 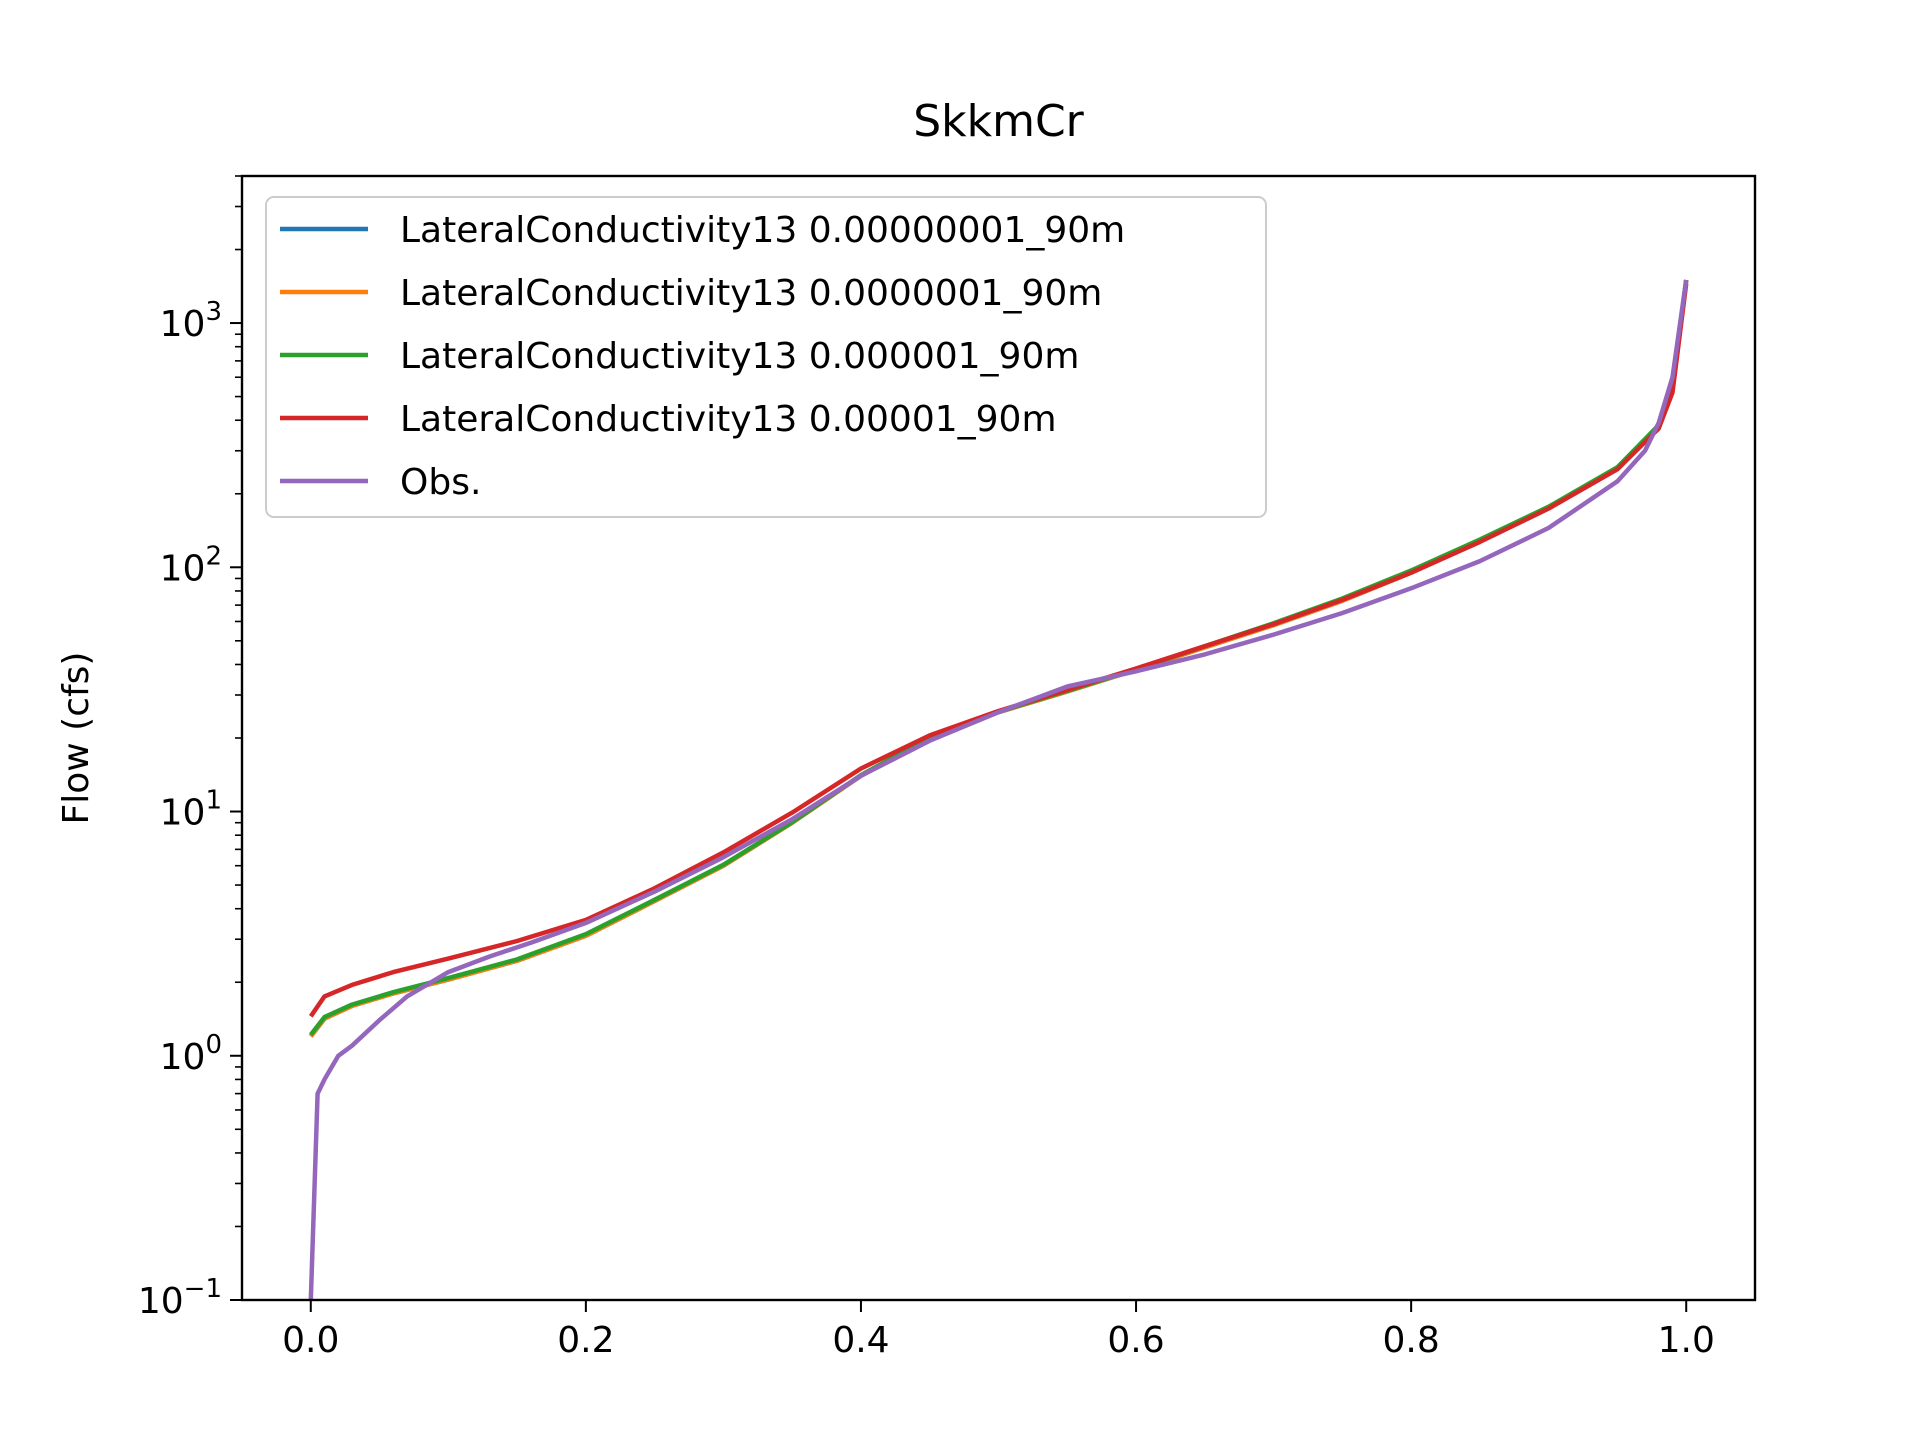 I want to click on x-tick-label: 0.6, so click(x=1135, y=1340).